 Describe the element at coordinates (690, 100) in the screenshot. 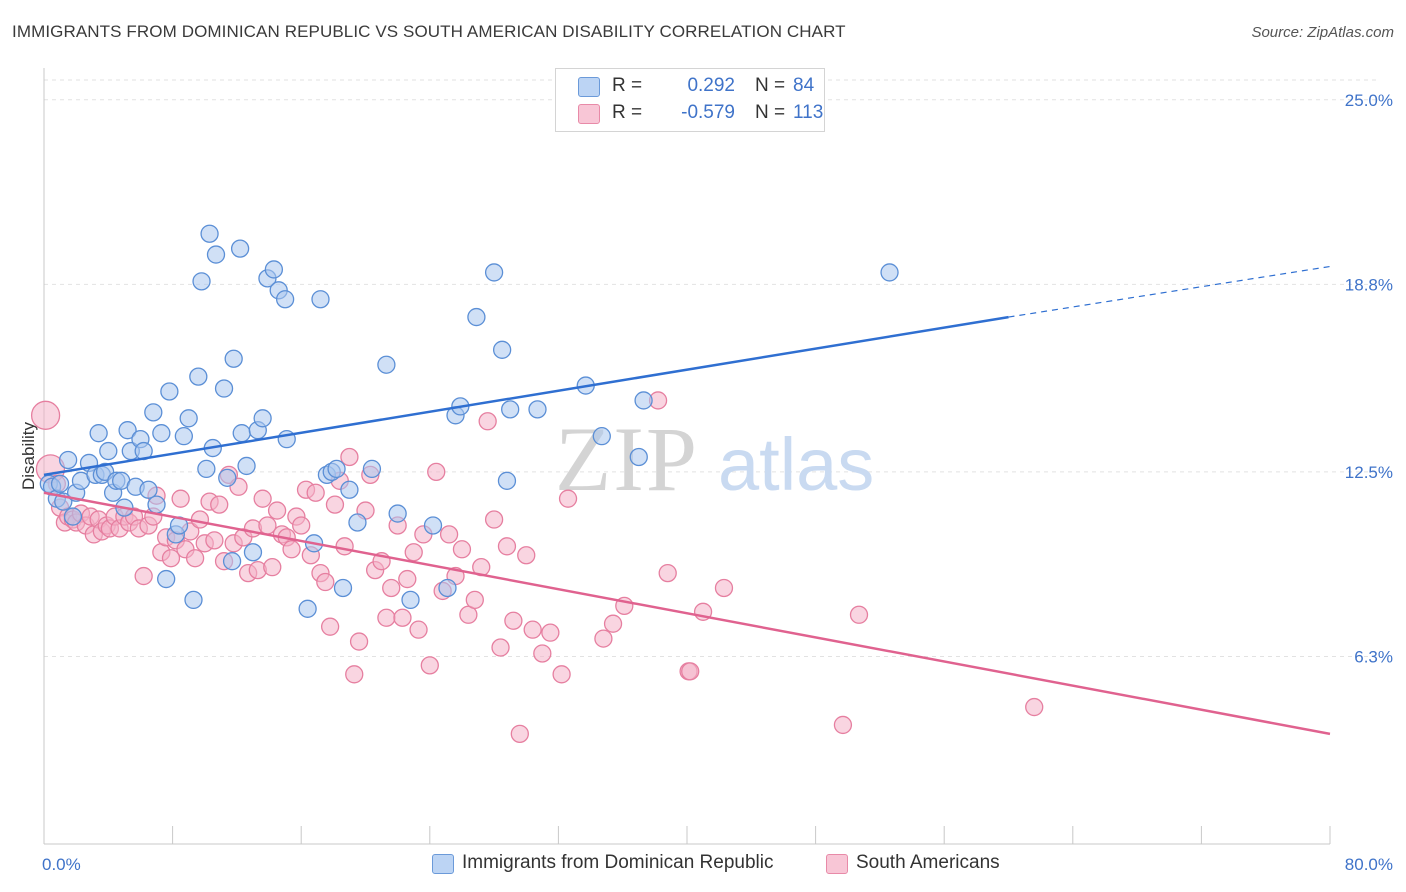

I see `correlation-legend: R = 0.292 N = 84 R = -0.579 N = 113` at that location.